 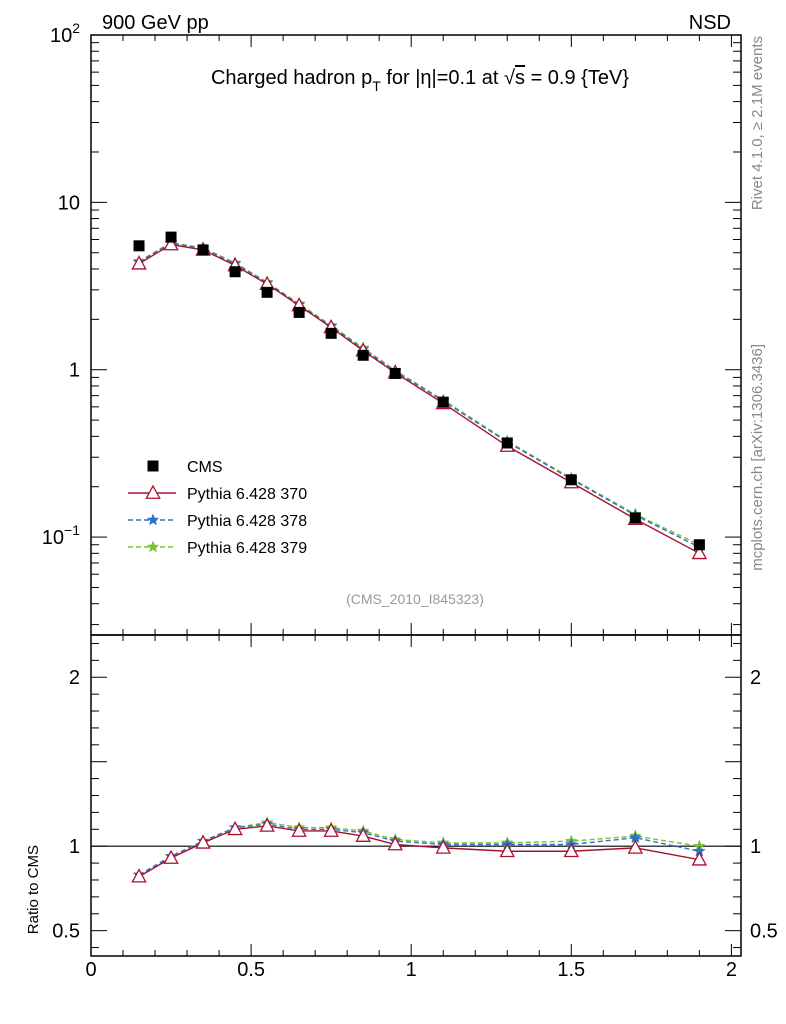 What do you see at coordinates (571, 970) in the screenshot?
I see `x-tick-label: 1.5` at bounding box center [571, 970].